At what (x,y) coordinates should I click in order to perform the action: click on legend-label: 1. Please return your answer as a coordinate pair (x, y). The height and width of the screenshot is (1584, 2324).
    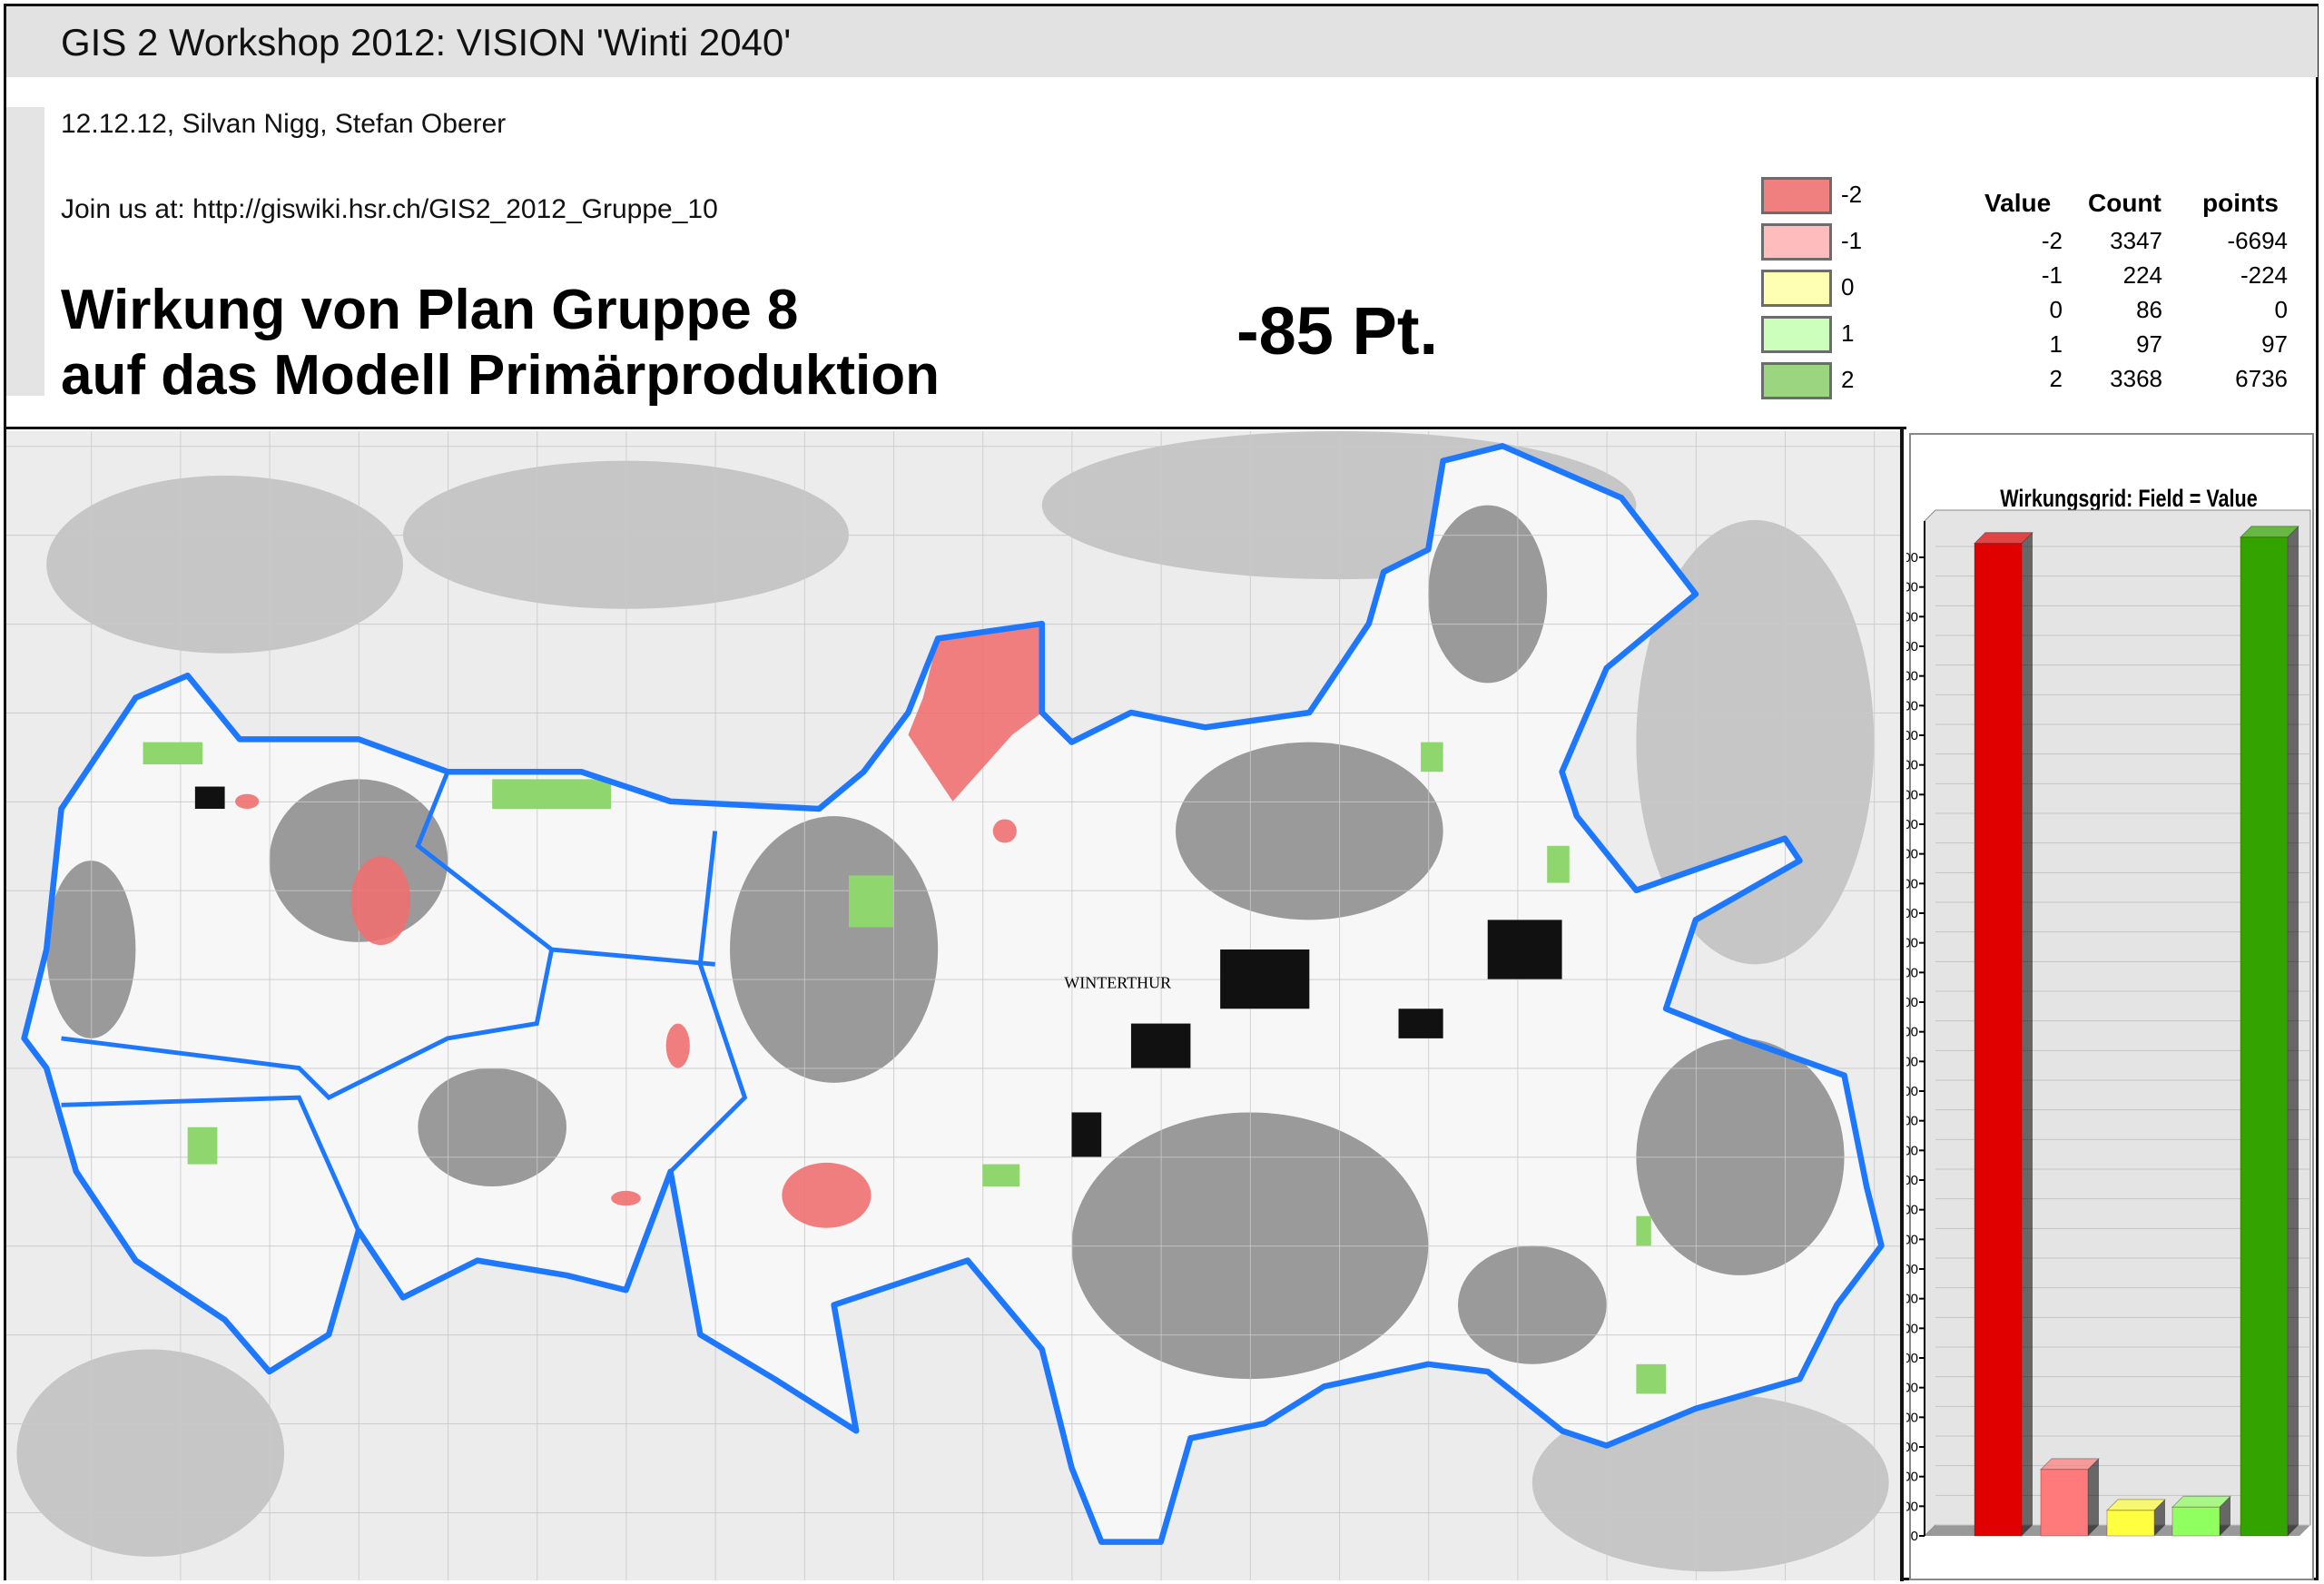
    Looking at the image, I should click on (1848, 333).